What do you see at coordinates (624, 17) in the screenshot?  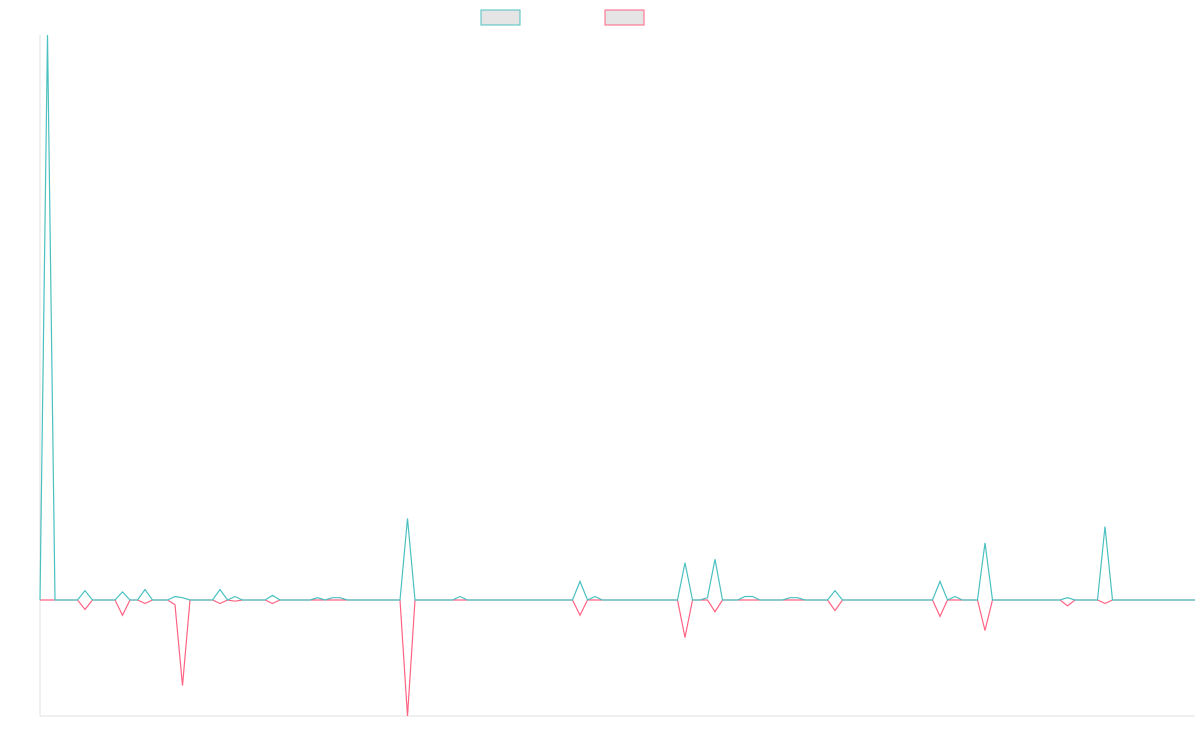 I see `legend-swatch-series-b` at bounding box center [624, 17].